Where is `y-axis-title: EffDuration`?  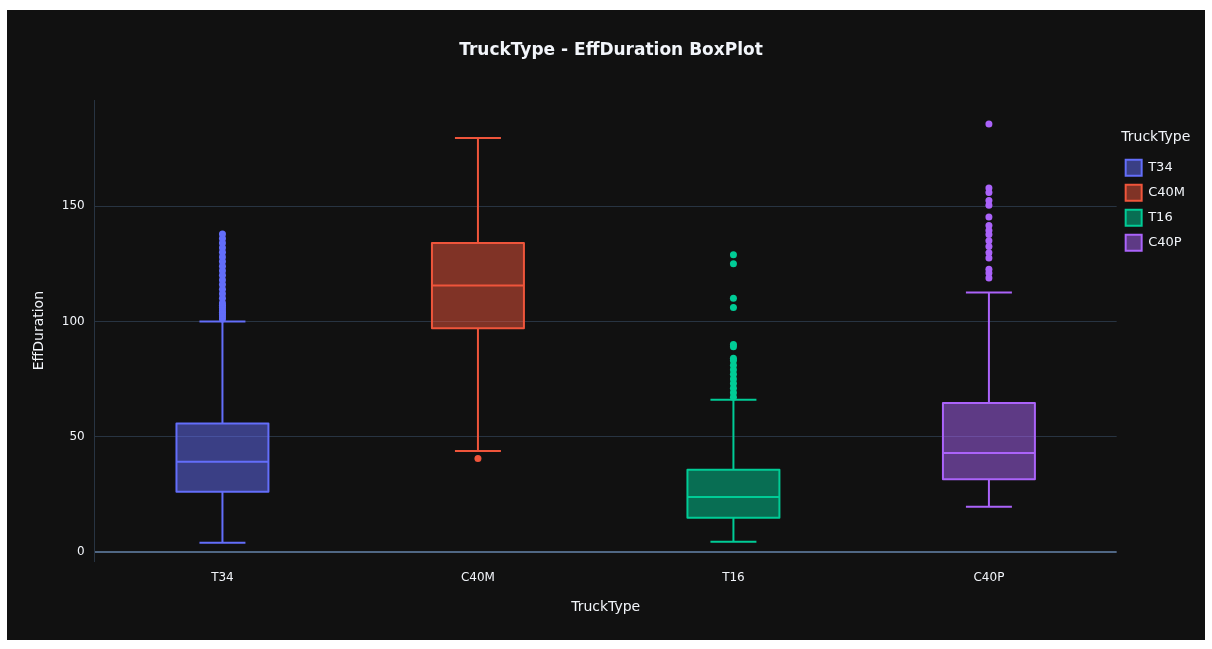 y-axis-title: EffDuration is located at coordinates (38, 330).